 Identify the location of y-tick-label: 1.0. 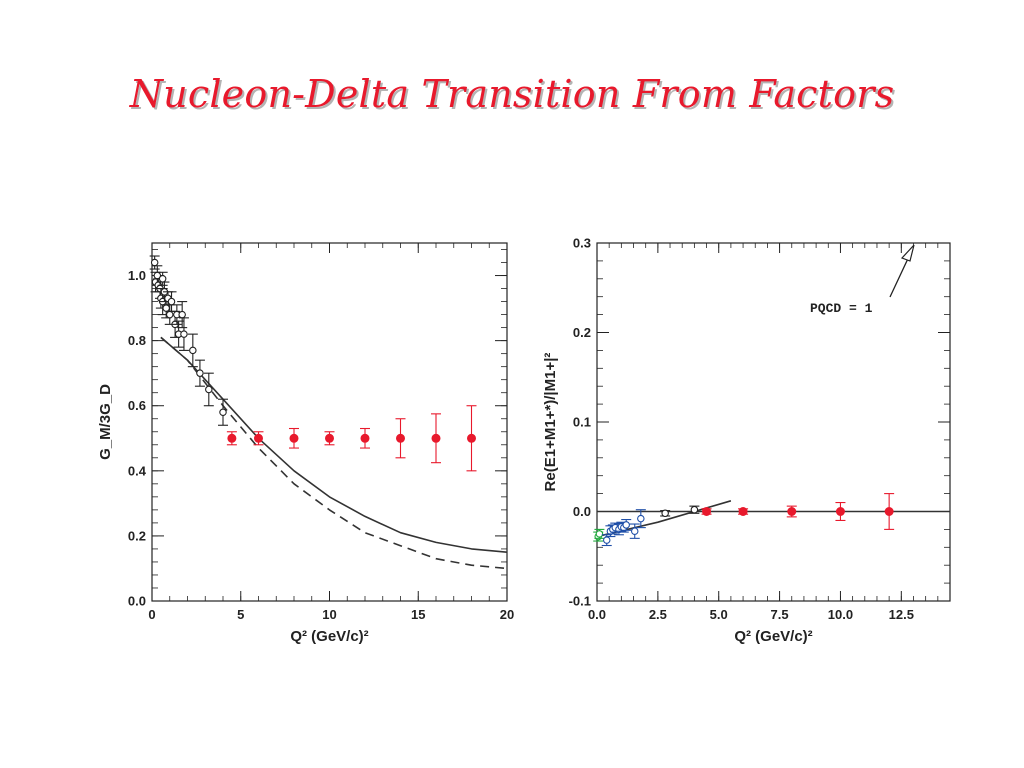
(137, 275).